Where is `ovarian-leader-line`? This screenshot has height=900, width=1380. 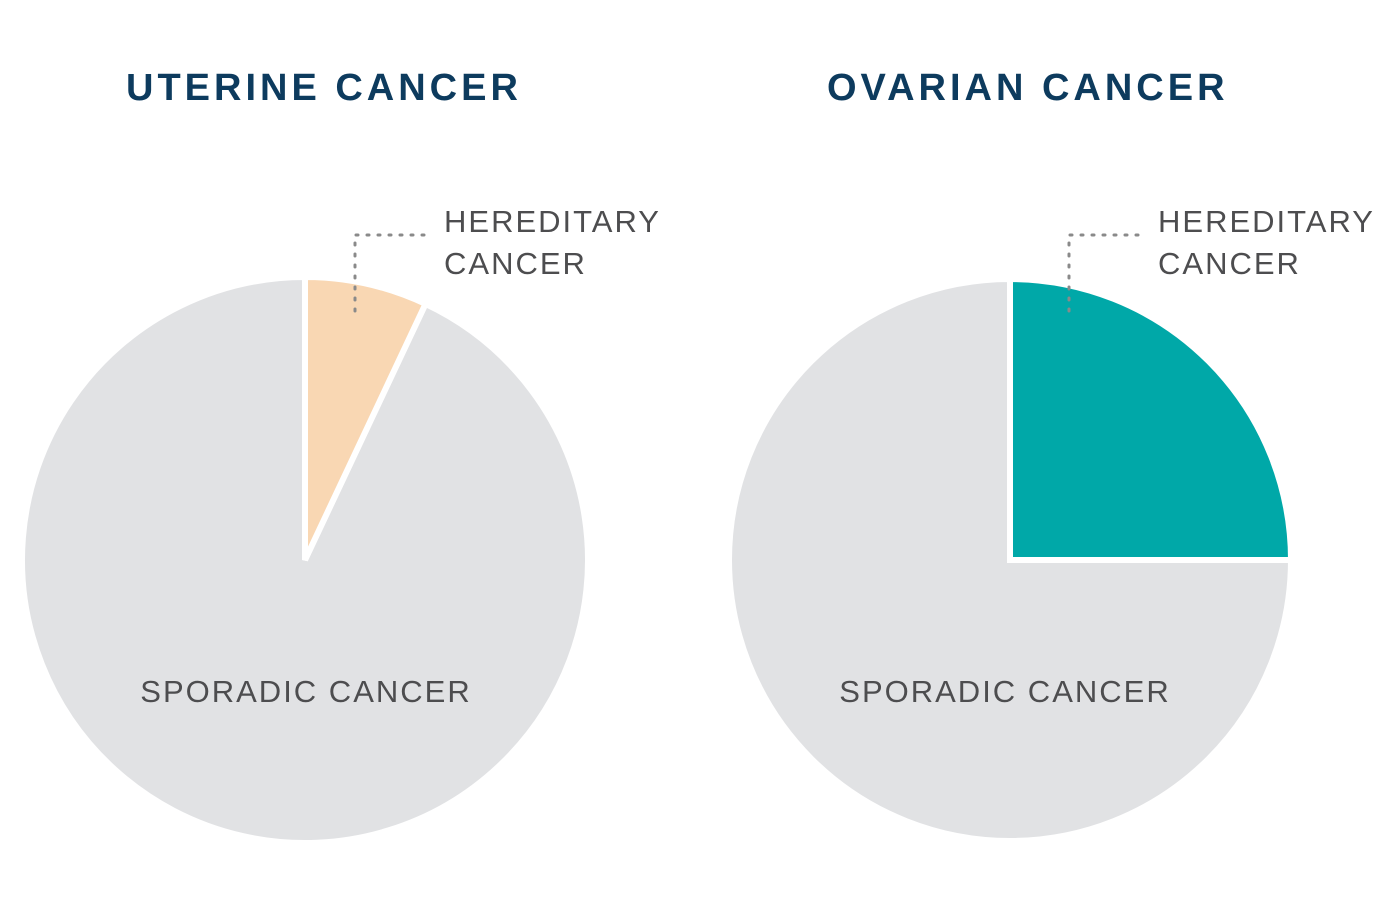
ovarian-leader-line is located at coordinates (1103, 275).